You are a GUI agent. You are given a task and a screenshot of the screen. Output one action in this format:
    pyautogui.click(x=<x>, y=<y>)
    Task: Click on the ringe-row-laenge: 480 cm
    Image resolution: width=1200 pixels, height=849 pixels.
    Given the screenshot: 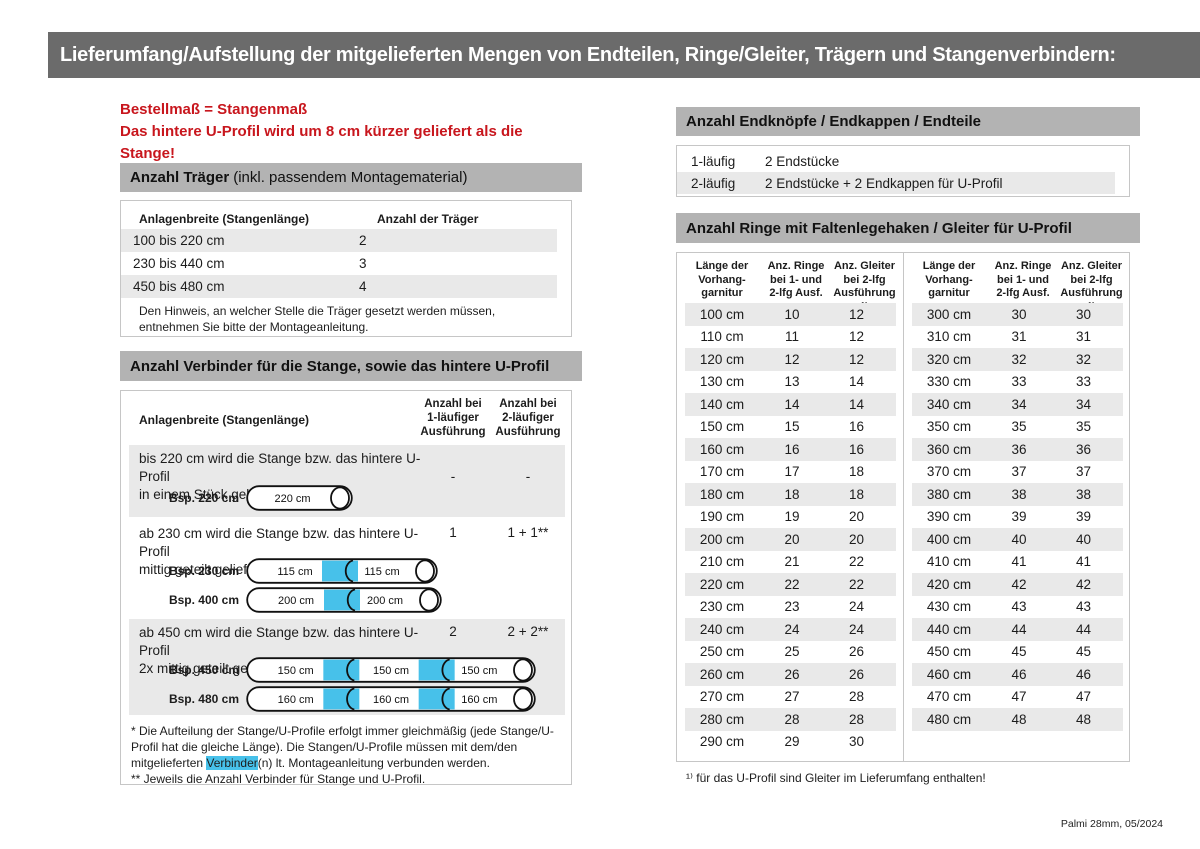 What is the action you would take?
    pyautogui.click(x=949, y=719)
    